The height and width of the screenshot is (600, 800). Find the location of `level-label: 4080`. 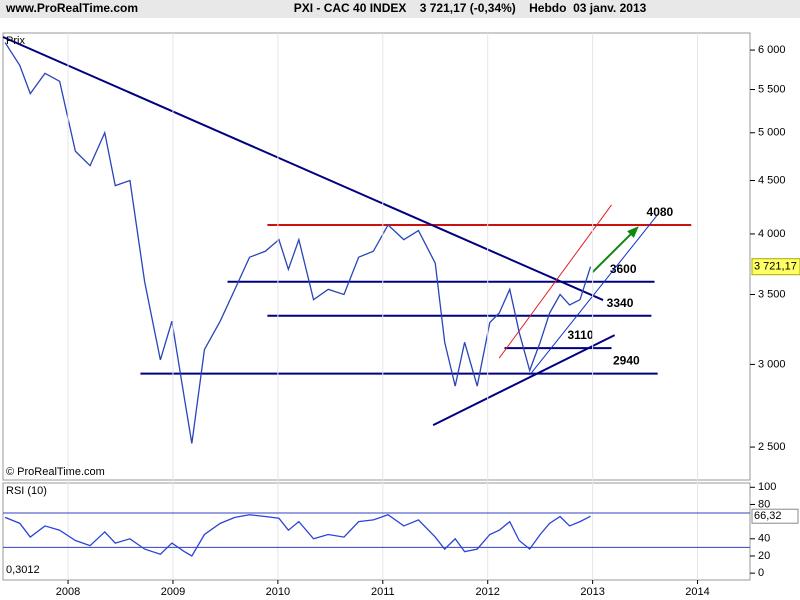

level-label: 4080 is located at coordinates (660, 212).